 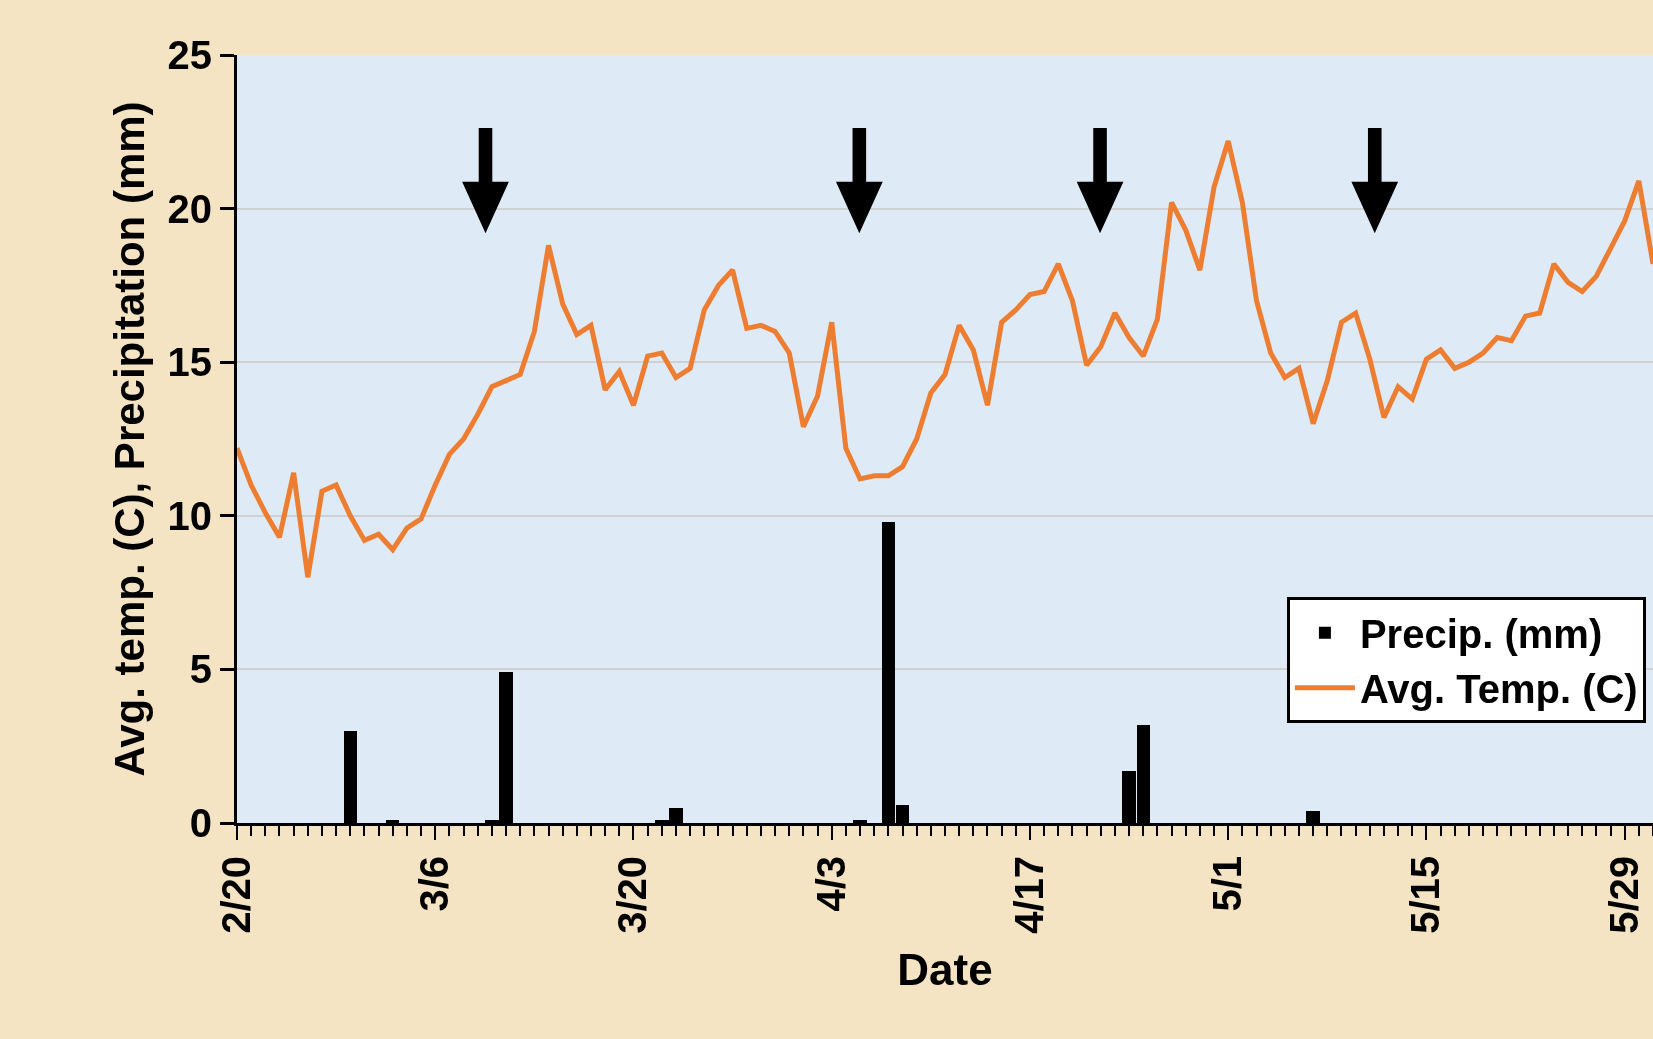 I want to click on x-tick-label: 4/17, so click(x=1028, y=895).